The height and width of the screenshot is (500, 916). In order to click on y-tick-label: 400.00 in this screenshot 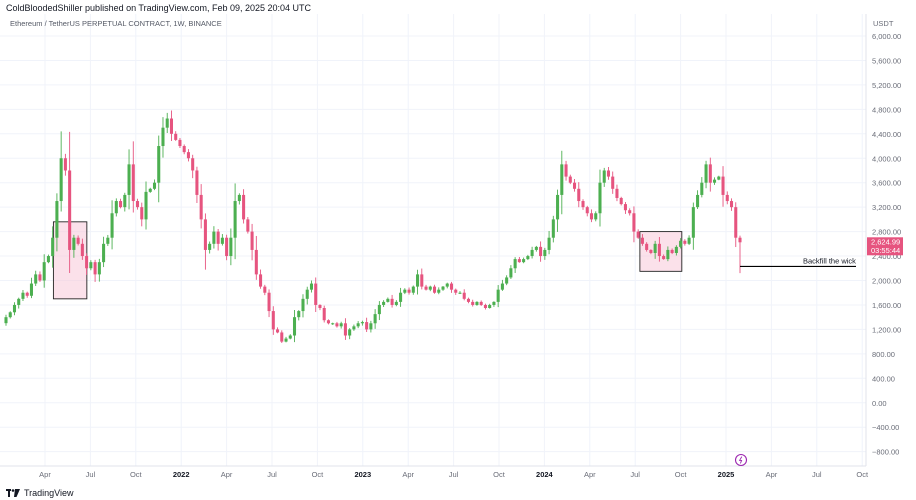, I will do `click(883, 378)`.